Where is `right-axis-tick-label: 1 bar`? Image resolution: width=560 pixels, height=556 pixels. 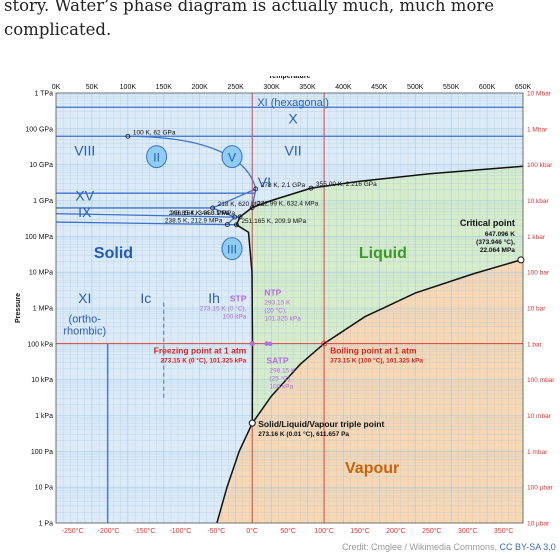
right-axis-tick-label: 1 bar is located at coordinates (535, 344).